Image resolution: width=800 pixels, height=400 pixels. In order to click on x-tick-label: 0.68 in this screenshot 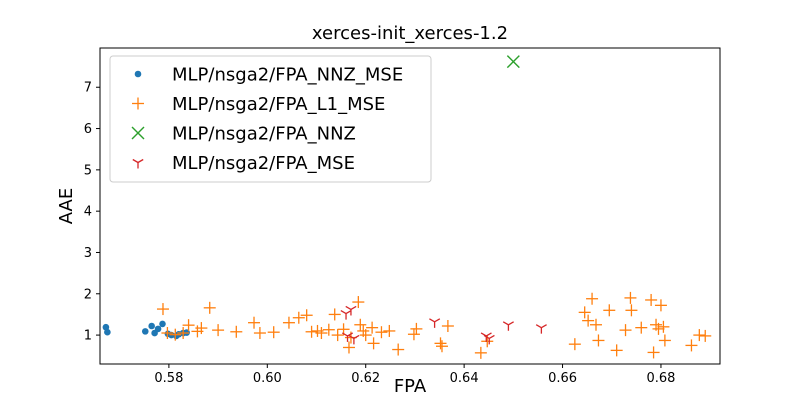, I will do `click(660, 378)`.